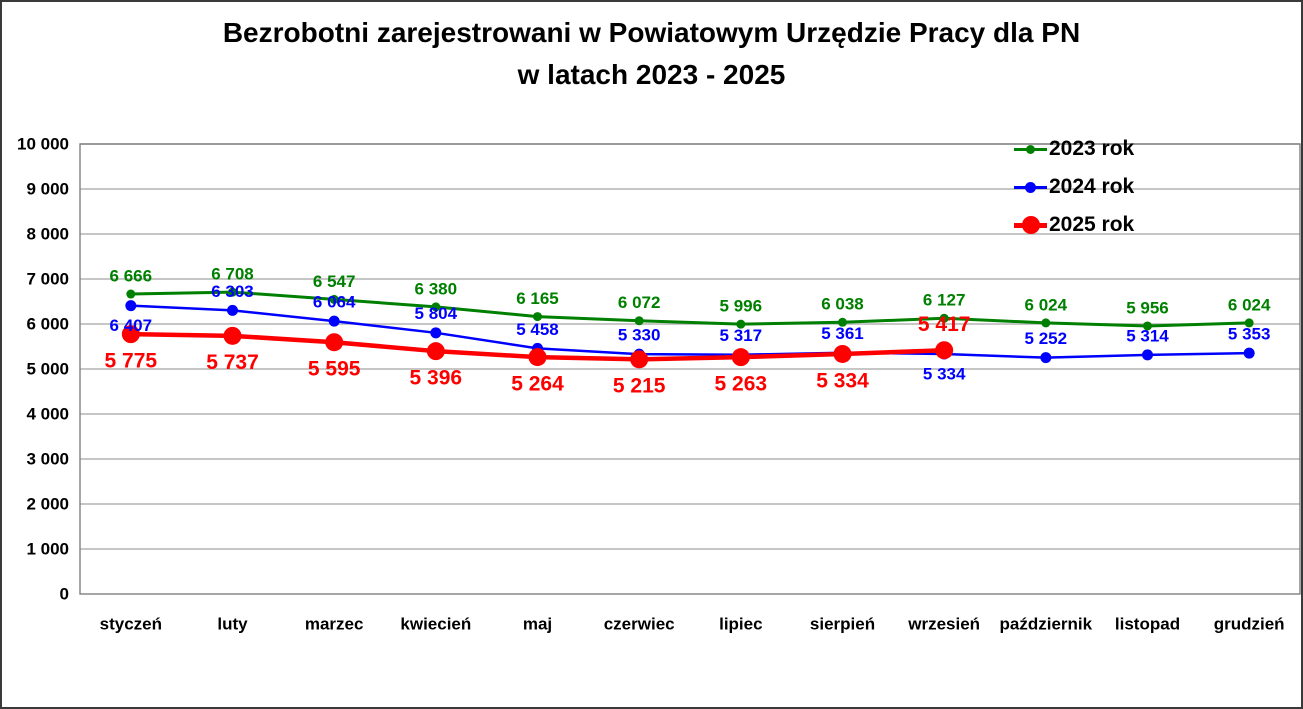  Describe the element at coordinates (334, 281) in the screenshot. I see `data-point-label: 6 547` at that location.